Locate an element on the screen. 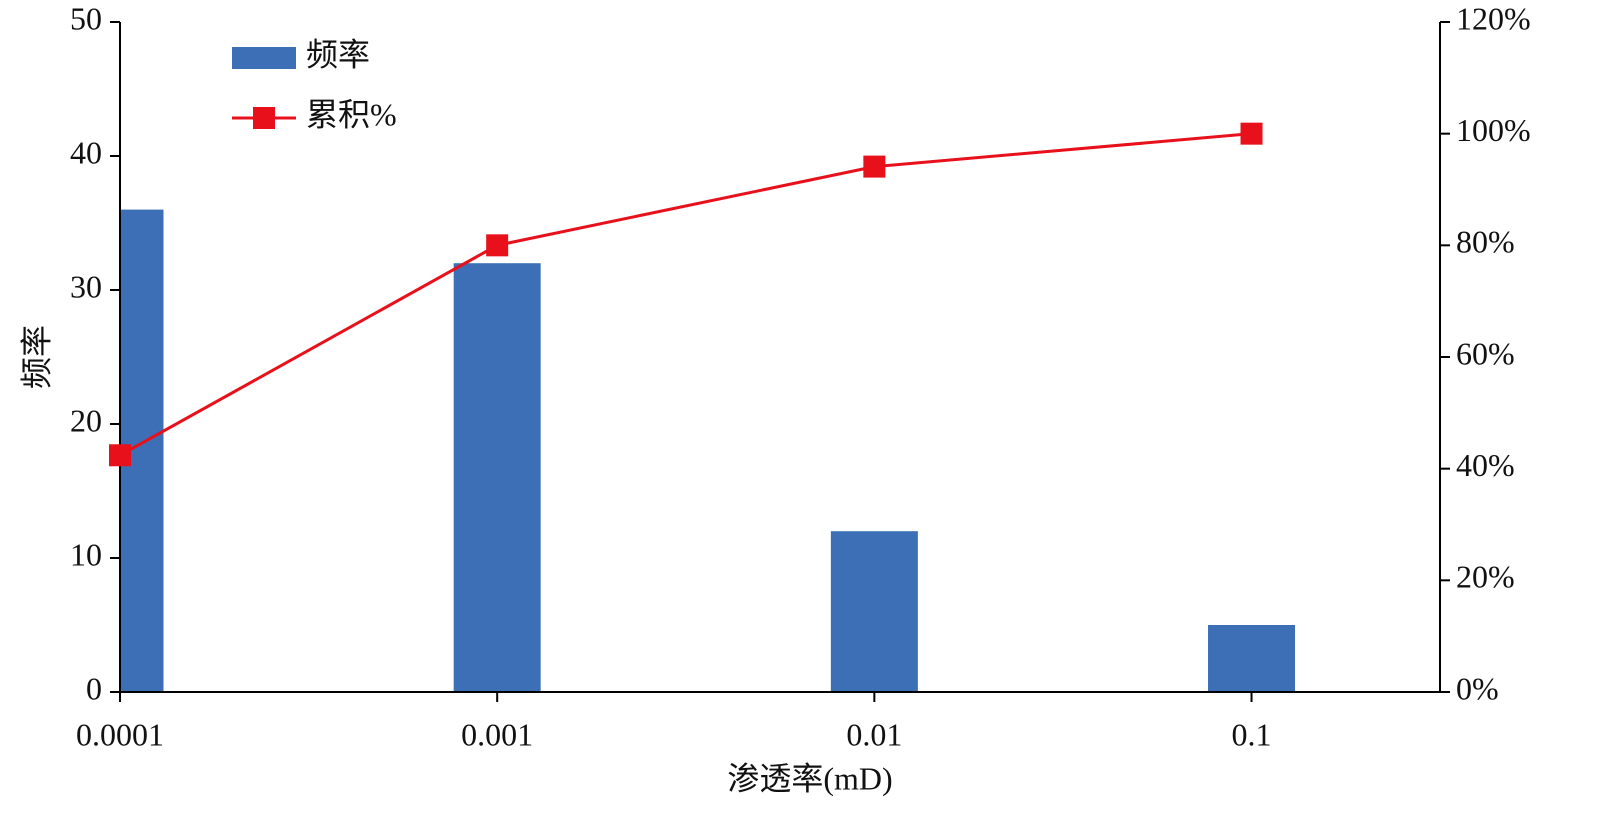 This screenshot has height=837, width=1621. y-tick-label: 30 is located at coordinates (86, 286).